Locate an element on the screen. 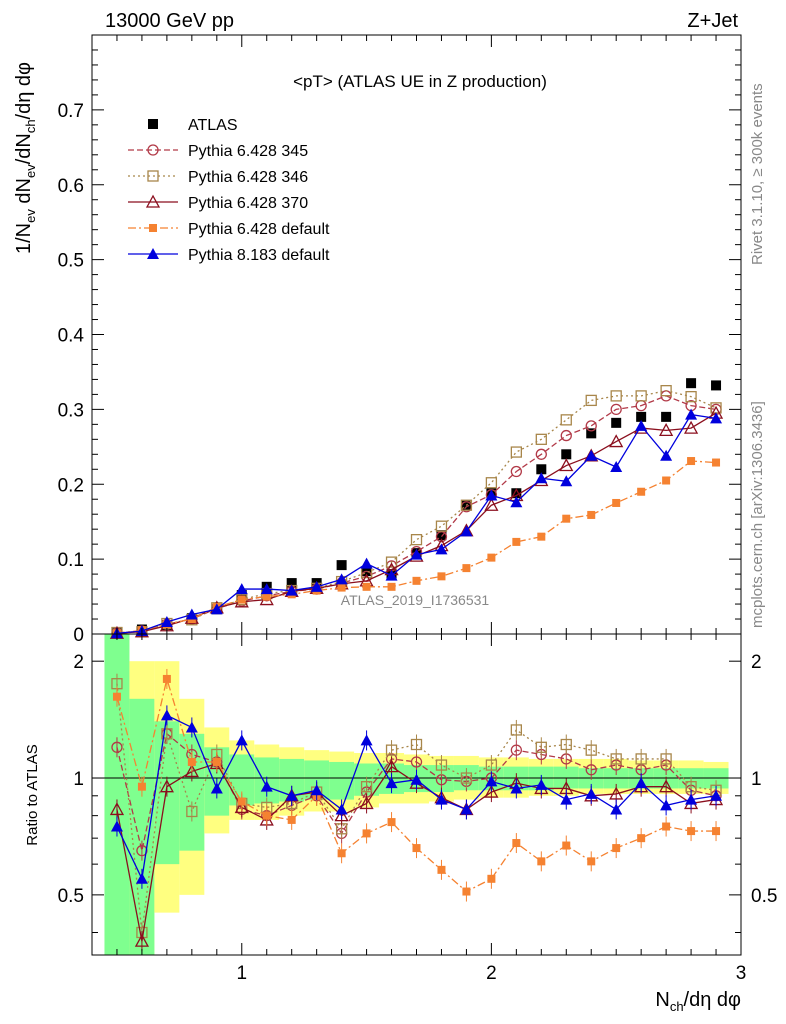 This screenshot has height=1024, width=786. ratio-tick-label-left: 2 is located at coordinates (78, 662).